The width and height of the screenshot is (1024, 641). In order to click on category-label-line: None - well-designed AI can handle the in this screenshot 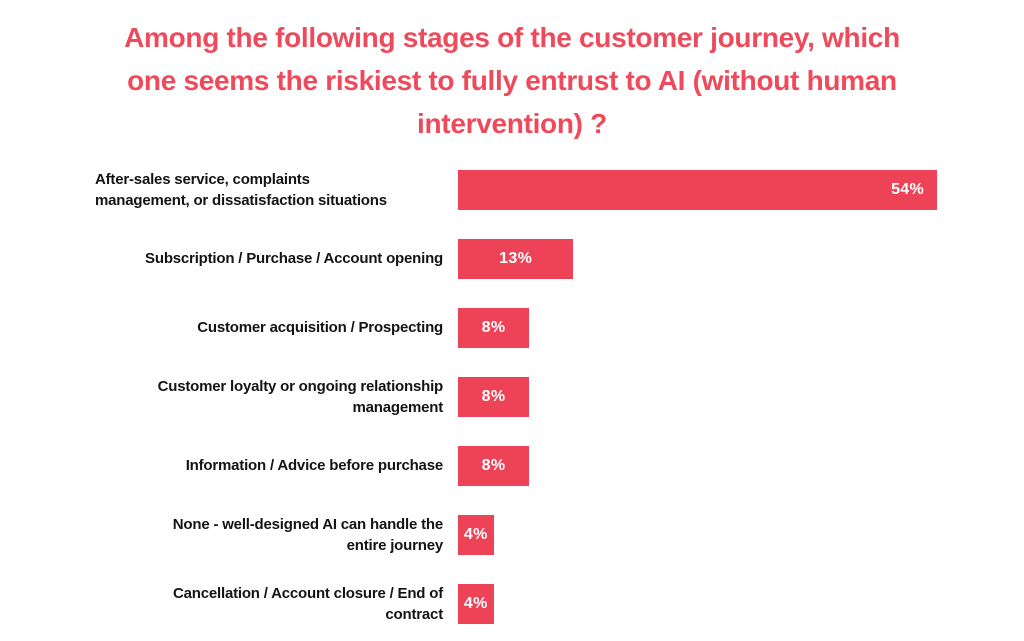, I will do `click(307, 524)`.